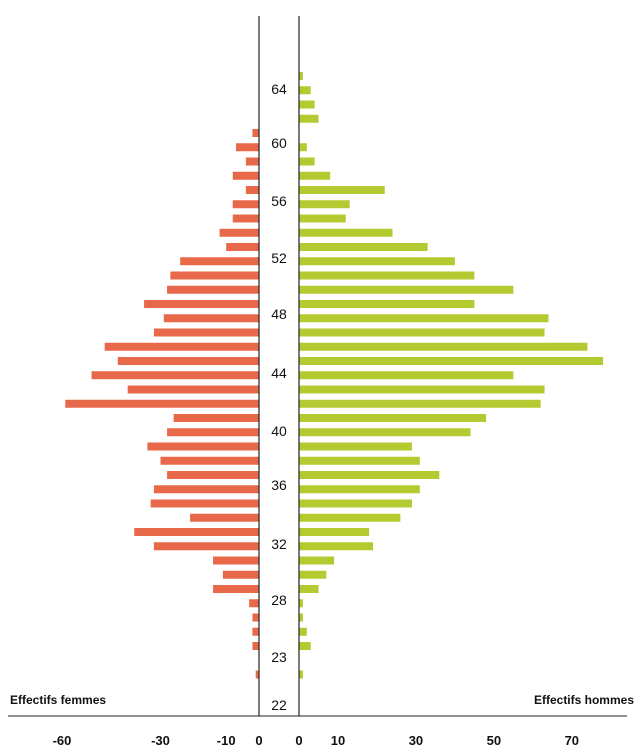 This screenshot has height=749, width=635. Describe the element at coordinates (316, 740) in the screenshot. I see `x-axis-ticks: -60 -30 -10 0 0 10 30 50 70` at that location.